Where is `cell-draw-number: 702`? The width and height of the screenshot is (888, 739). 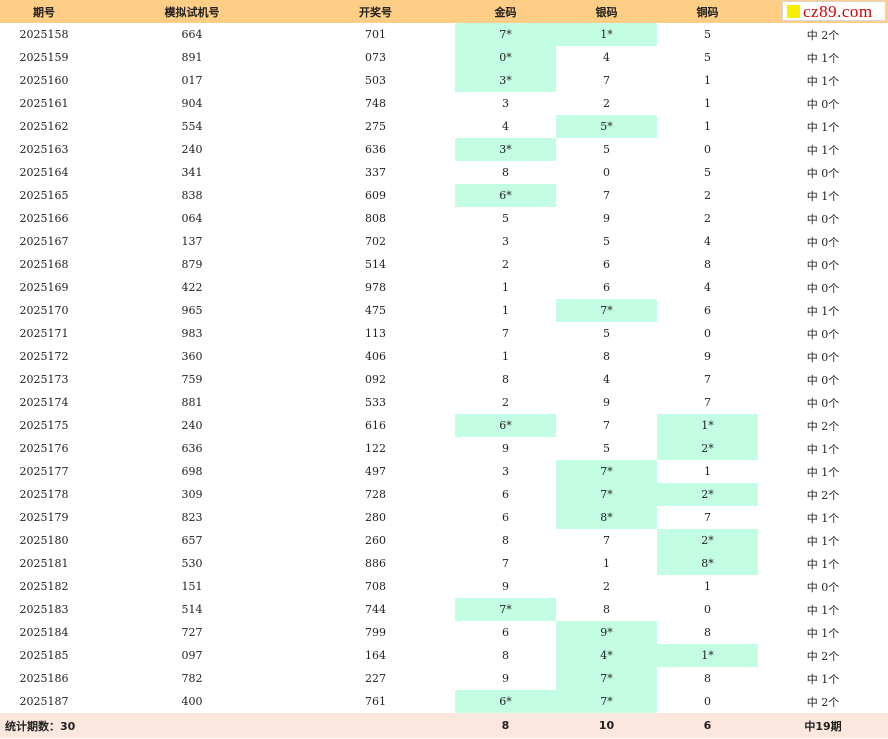
cell-draw-number: 702 is located at coordinates (375, 241).